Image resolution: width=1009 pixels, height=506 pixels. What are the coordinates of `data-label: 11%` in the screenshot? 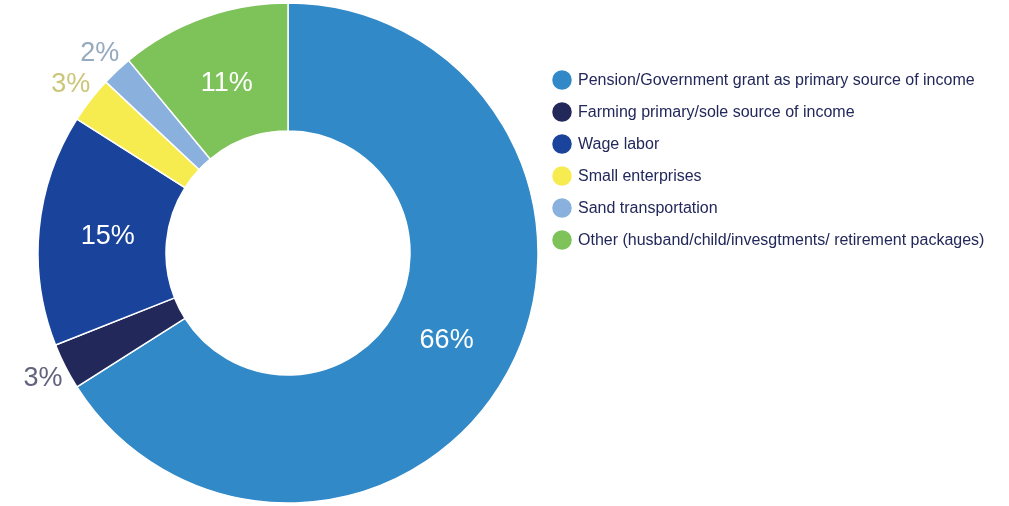 It's located at (226, 81).